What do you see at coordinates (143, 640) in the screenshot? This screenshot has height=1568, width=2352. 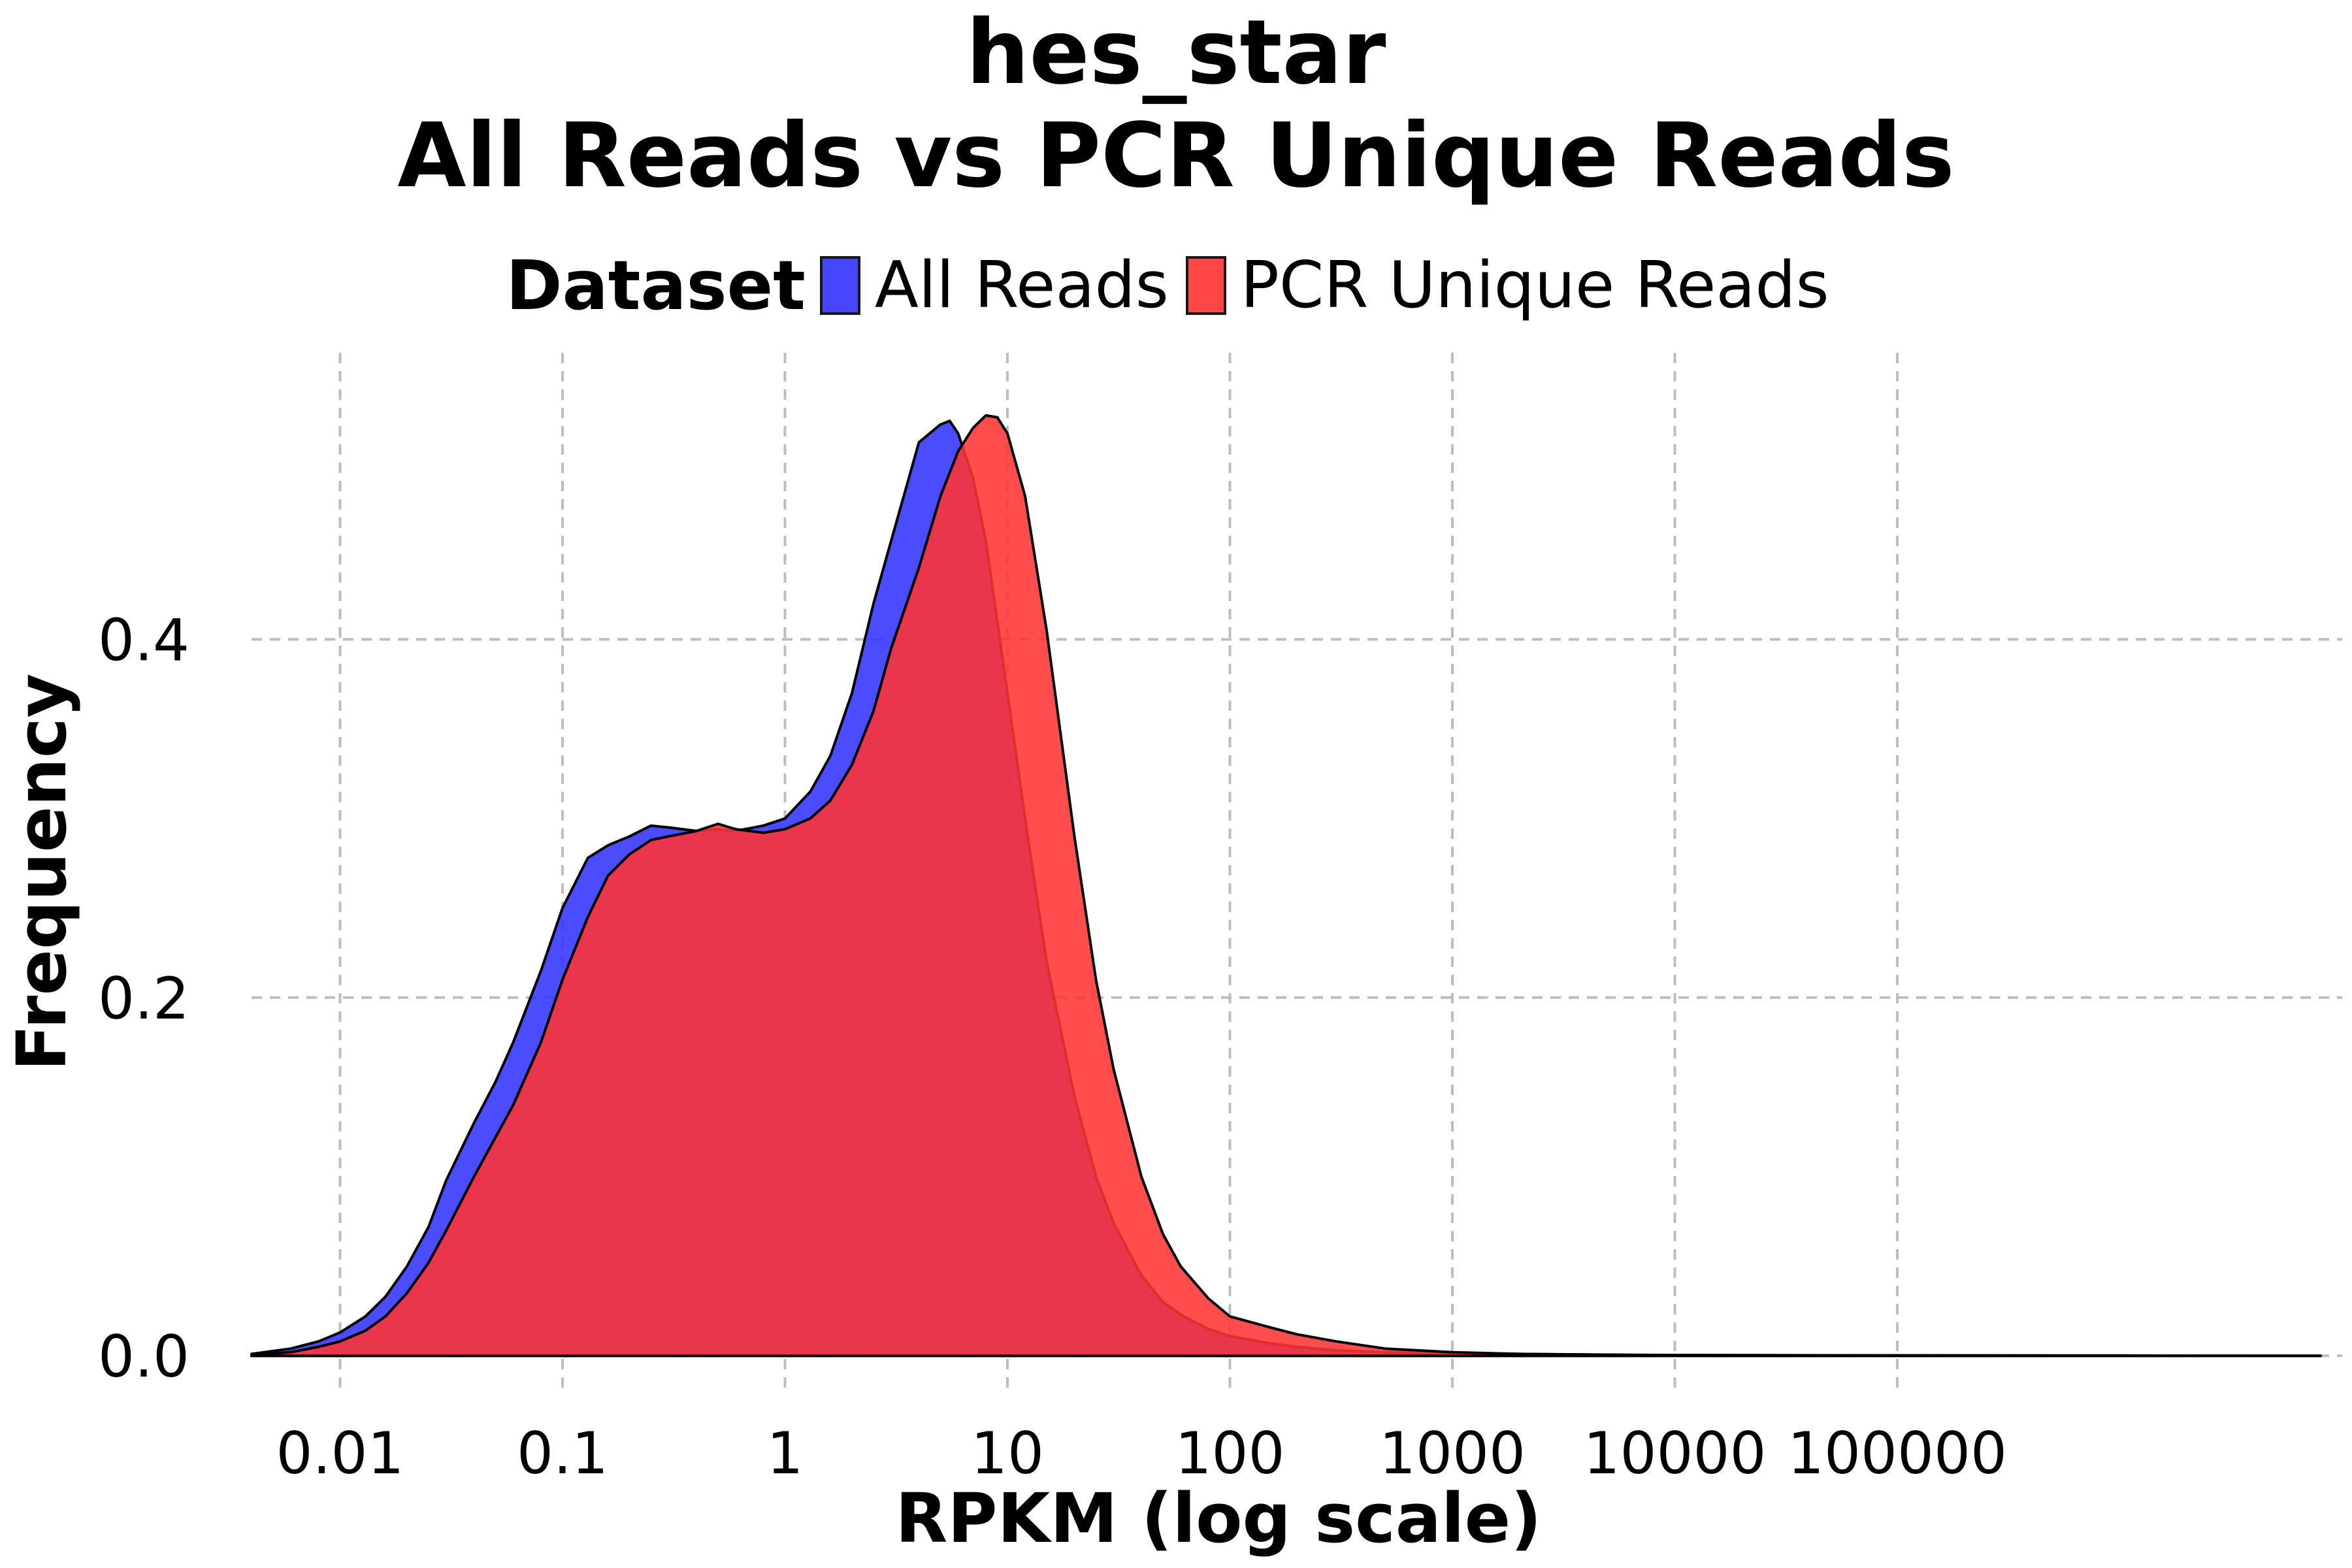 I see `y-tick-label-0-4: 0.4` at bounding box center [143, 640].